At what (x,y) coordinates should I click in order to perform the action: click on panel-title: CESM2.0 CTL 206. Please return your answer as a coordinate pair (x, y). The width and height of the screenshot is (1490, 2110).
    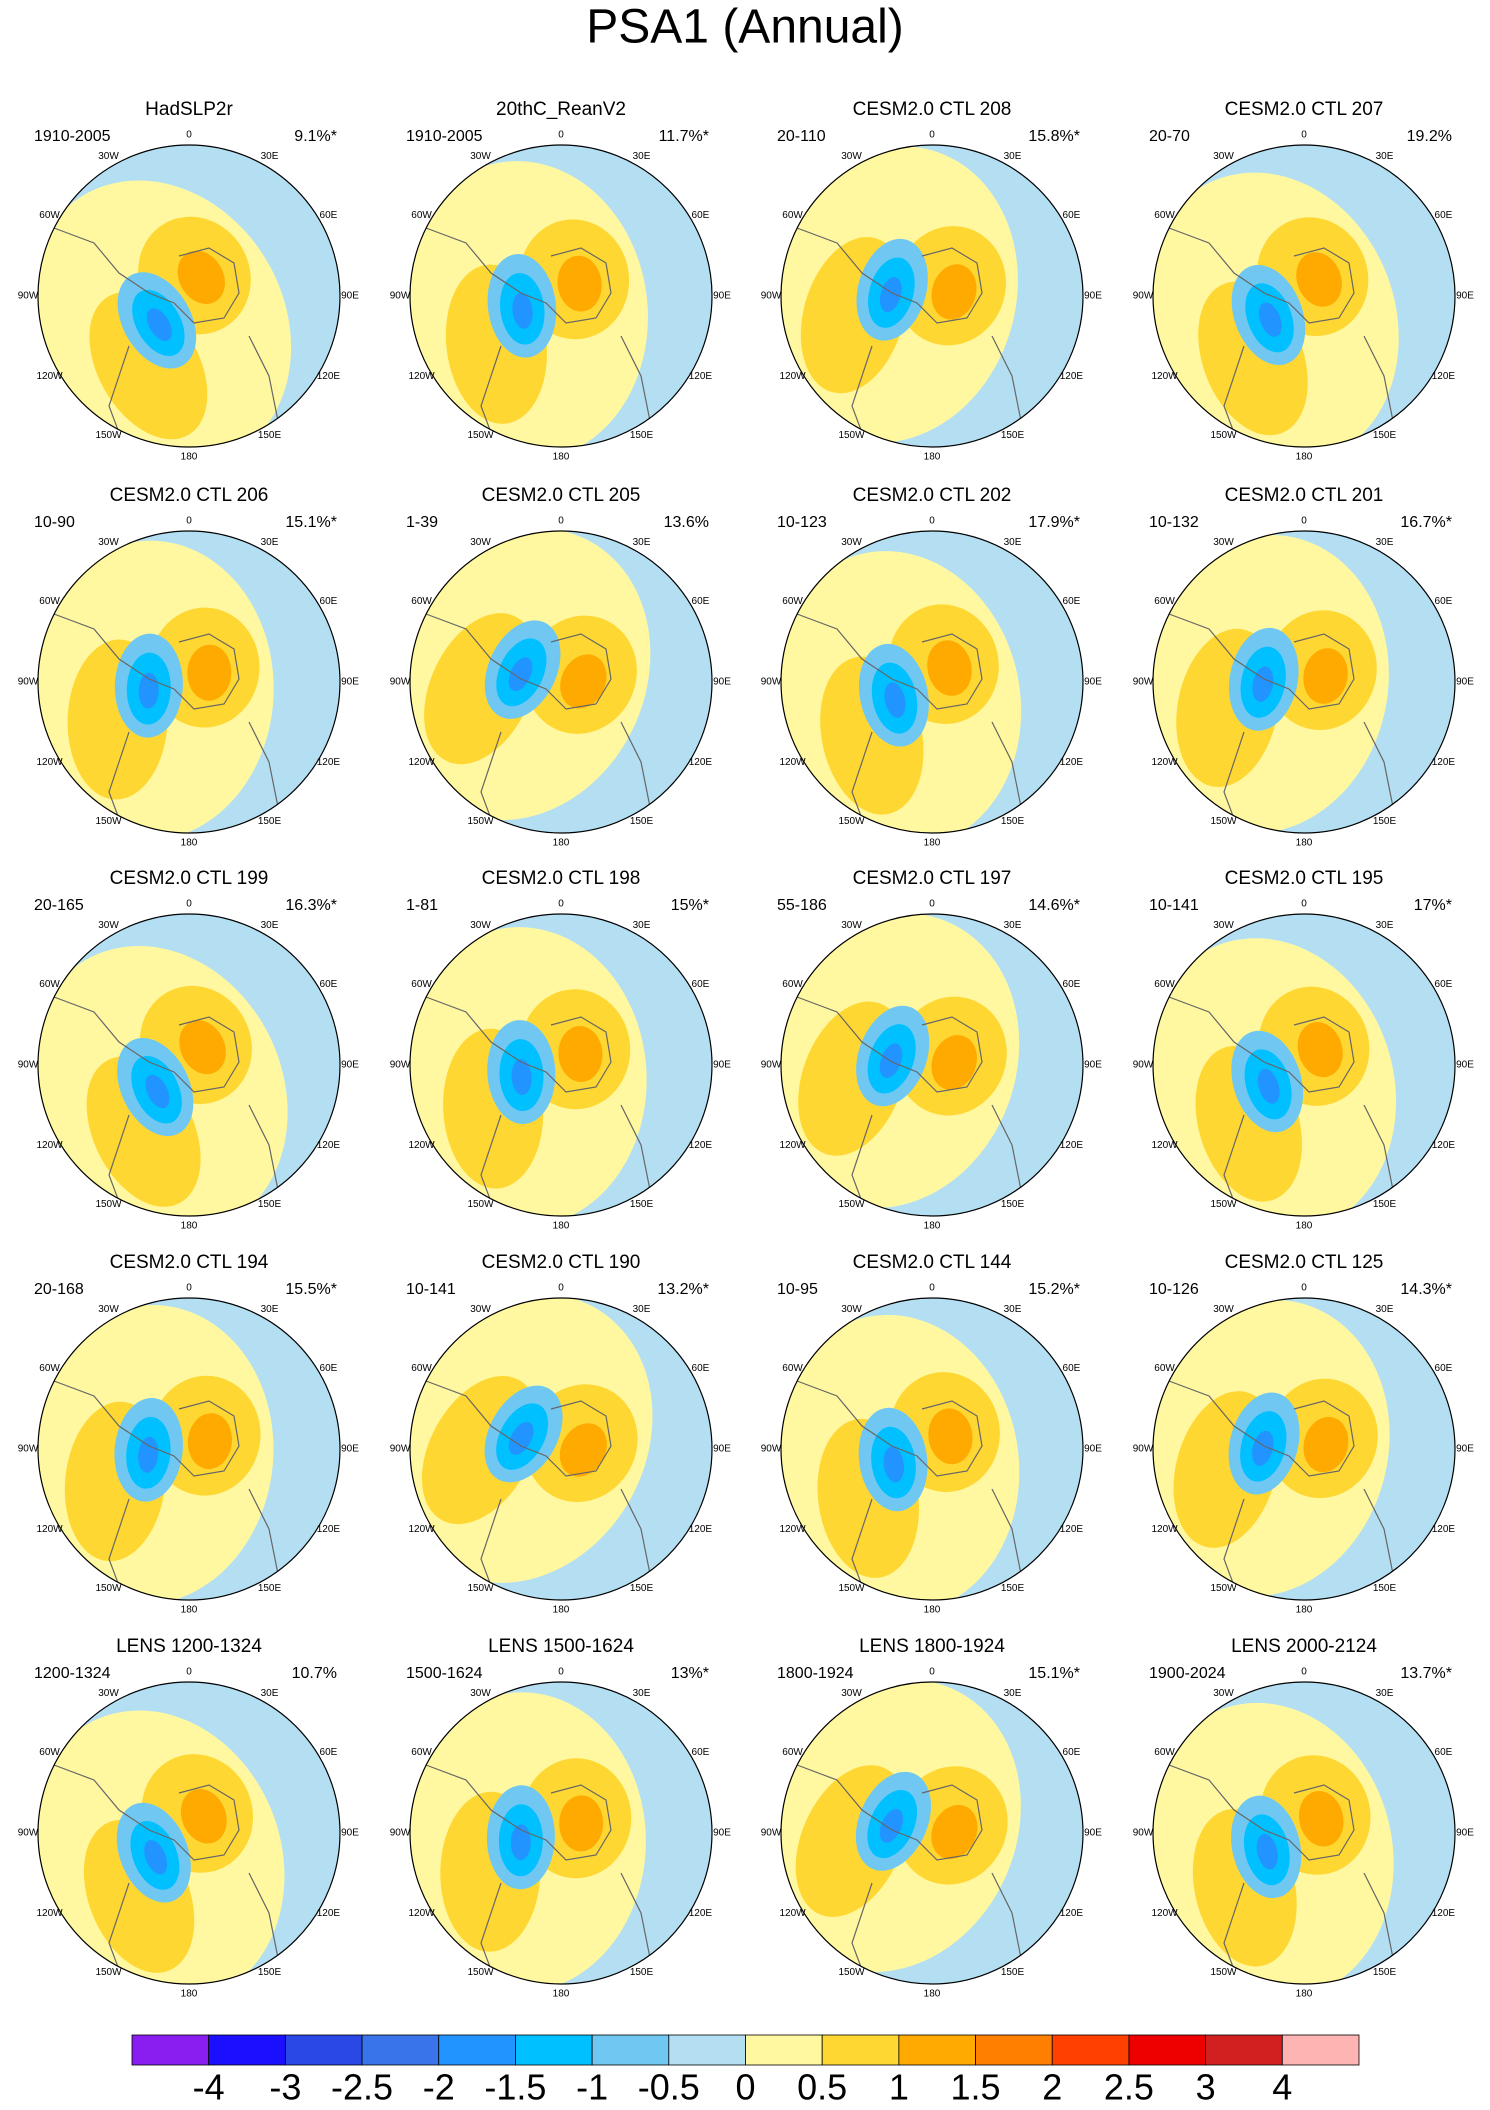
    Looking at the image, I should click on (189, 495).